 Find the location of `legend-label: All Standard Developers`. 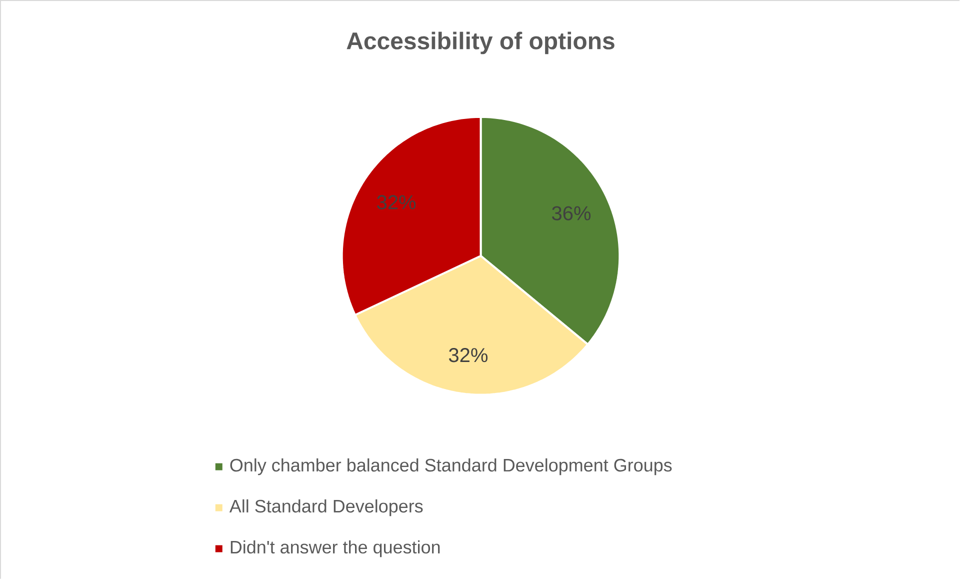

legend-label: All Standard Developers is located at coordinates (326, 507).